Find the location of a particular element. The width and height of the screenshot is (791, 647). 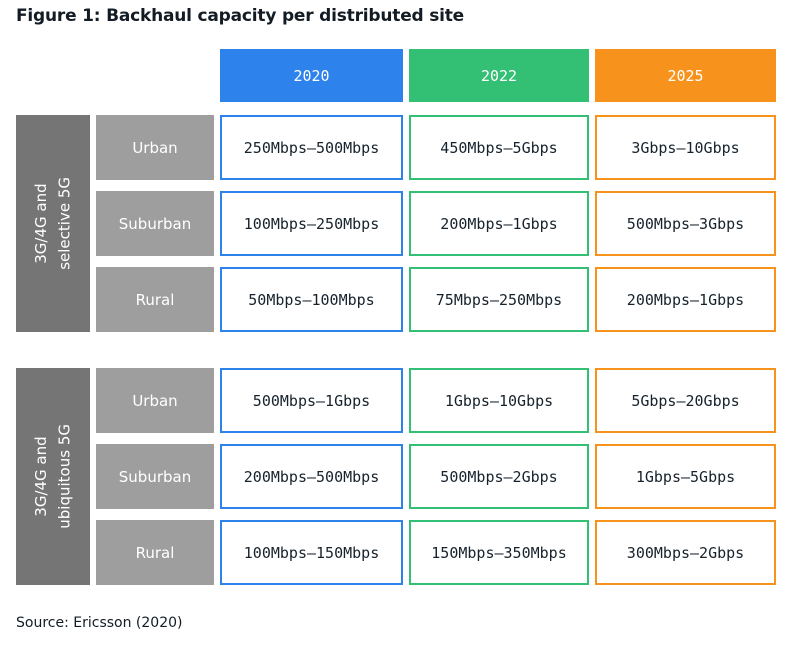

table-cell: 500Mbps–1Gbps is located at coordinates (311, 400).